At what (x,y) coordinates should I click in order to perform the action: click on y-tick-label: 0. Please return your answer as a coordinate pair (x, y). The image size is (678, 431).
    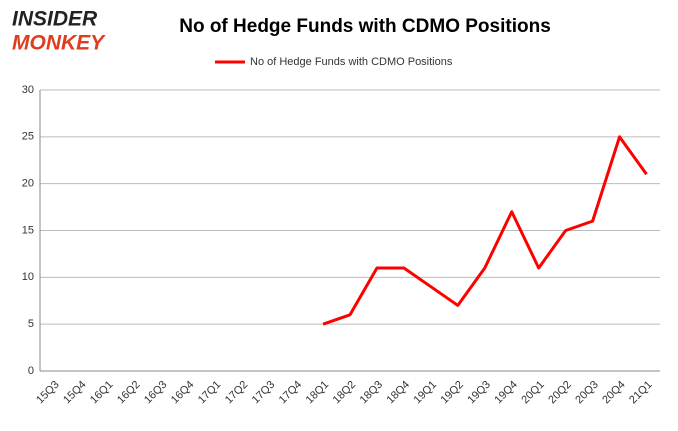
    Looking at the image, I should click on (31, 371).